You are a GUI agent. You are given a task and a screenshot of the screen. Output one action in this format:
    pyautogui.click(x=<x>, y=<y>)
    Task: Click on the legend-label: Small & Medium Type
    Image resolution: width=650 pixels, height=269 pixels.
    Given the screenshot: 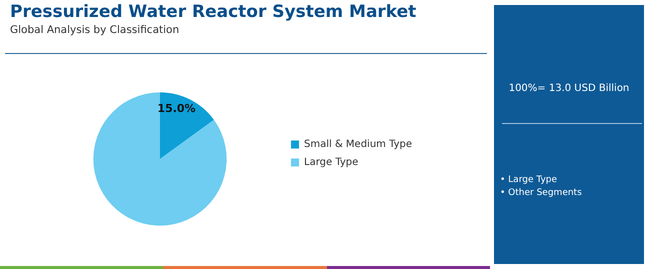 What is the action you would take?
    pyautogui.click(x=358, y=144)
    